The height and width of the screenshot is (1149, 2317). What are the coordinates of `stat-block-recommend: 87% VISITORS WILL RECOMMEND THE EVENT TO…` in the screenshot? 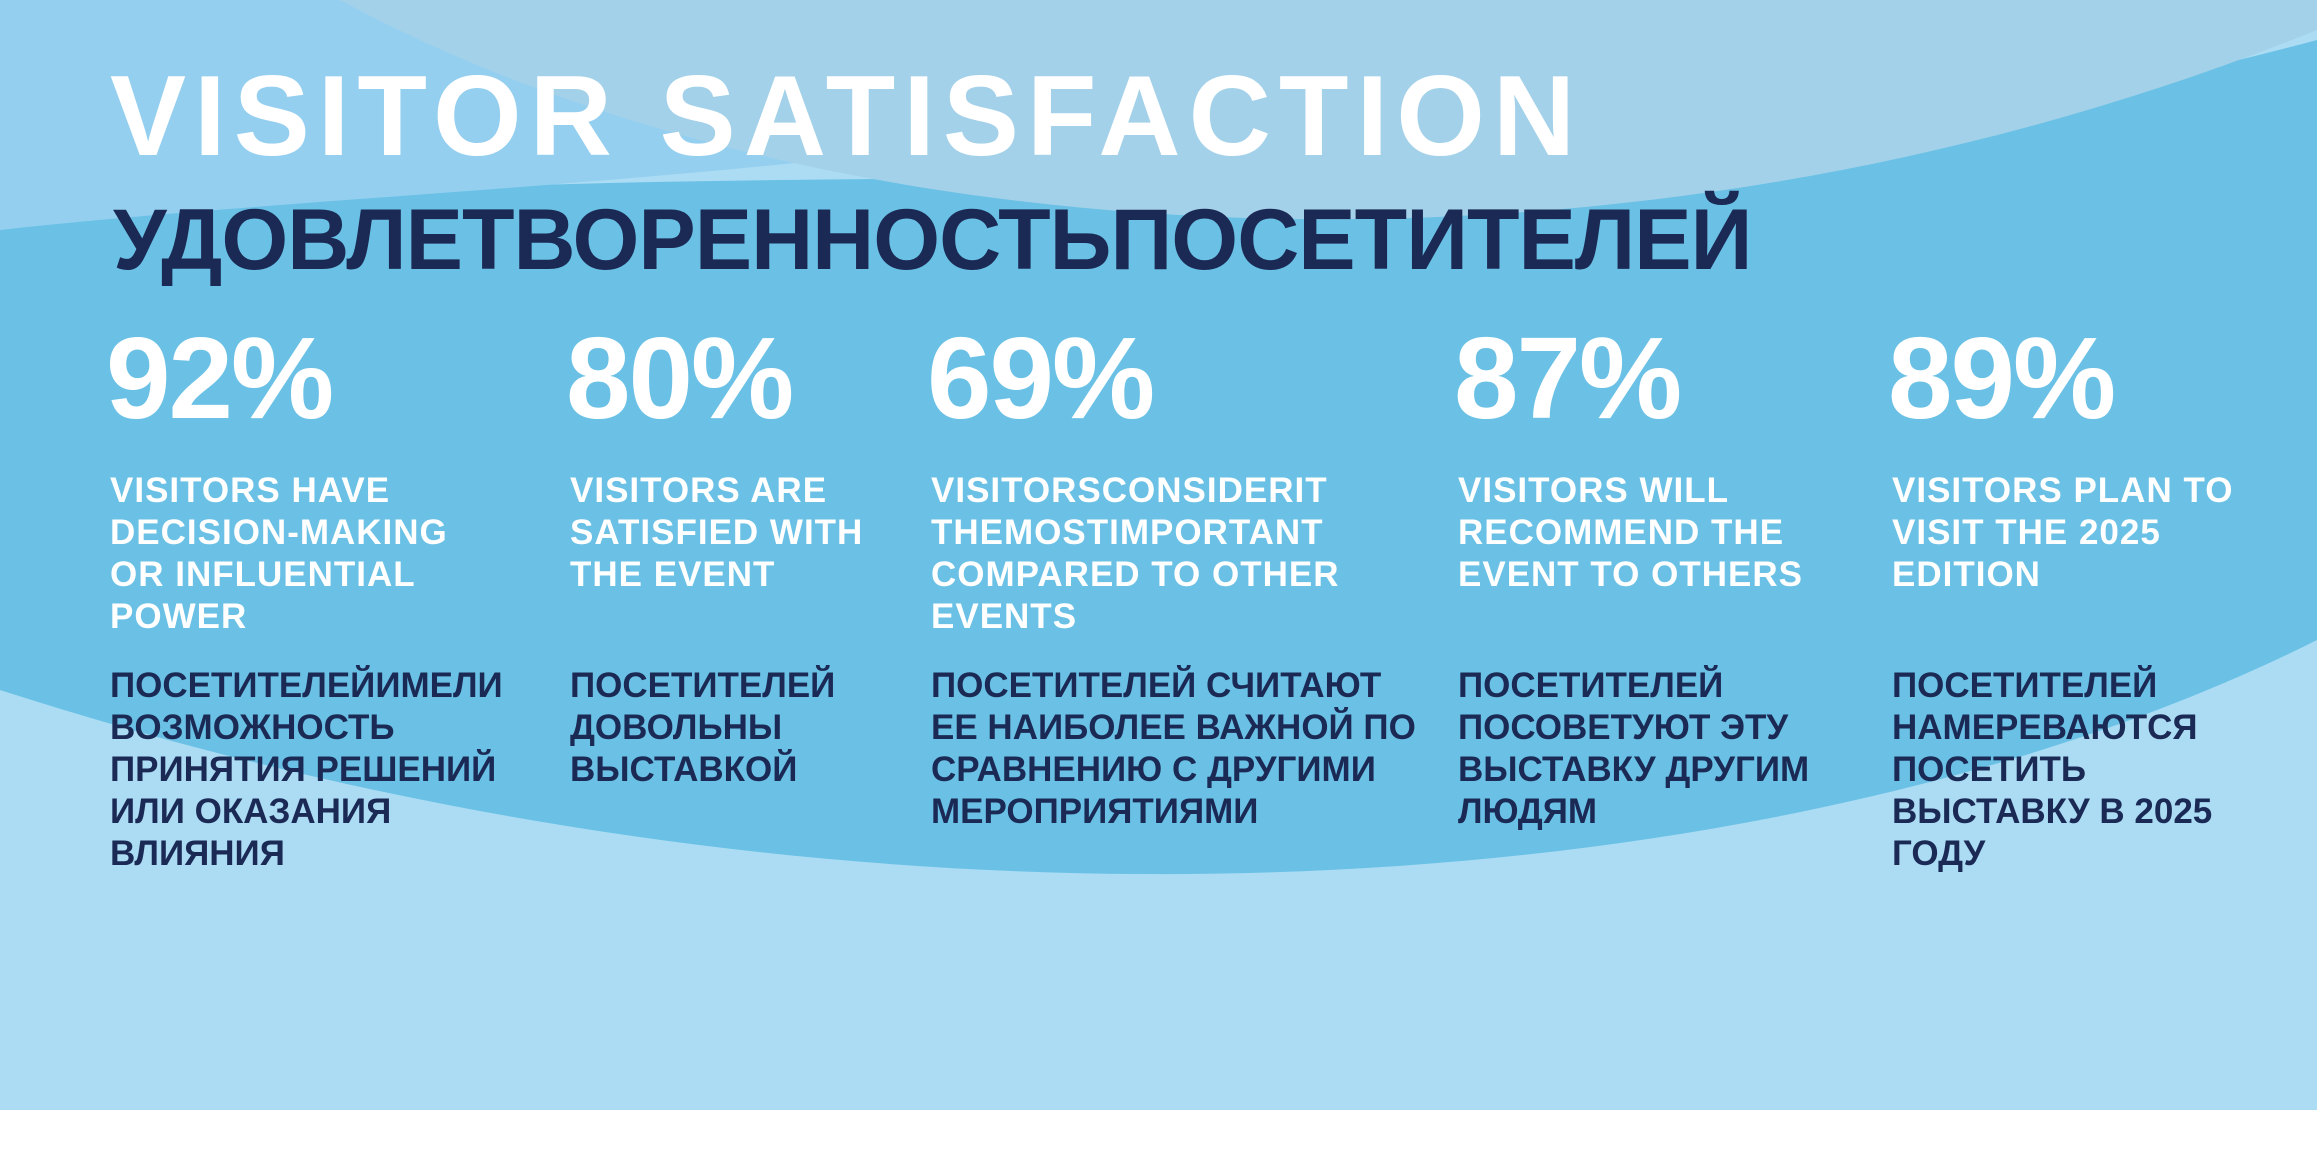 It's located at (1631, 572).